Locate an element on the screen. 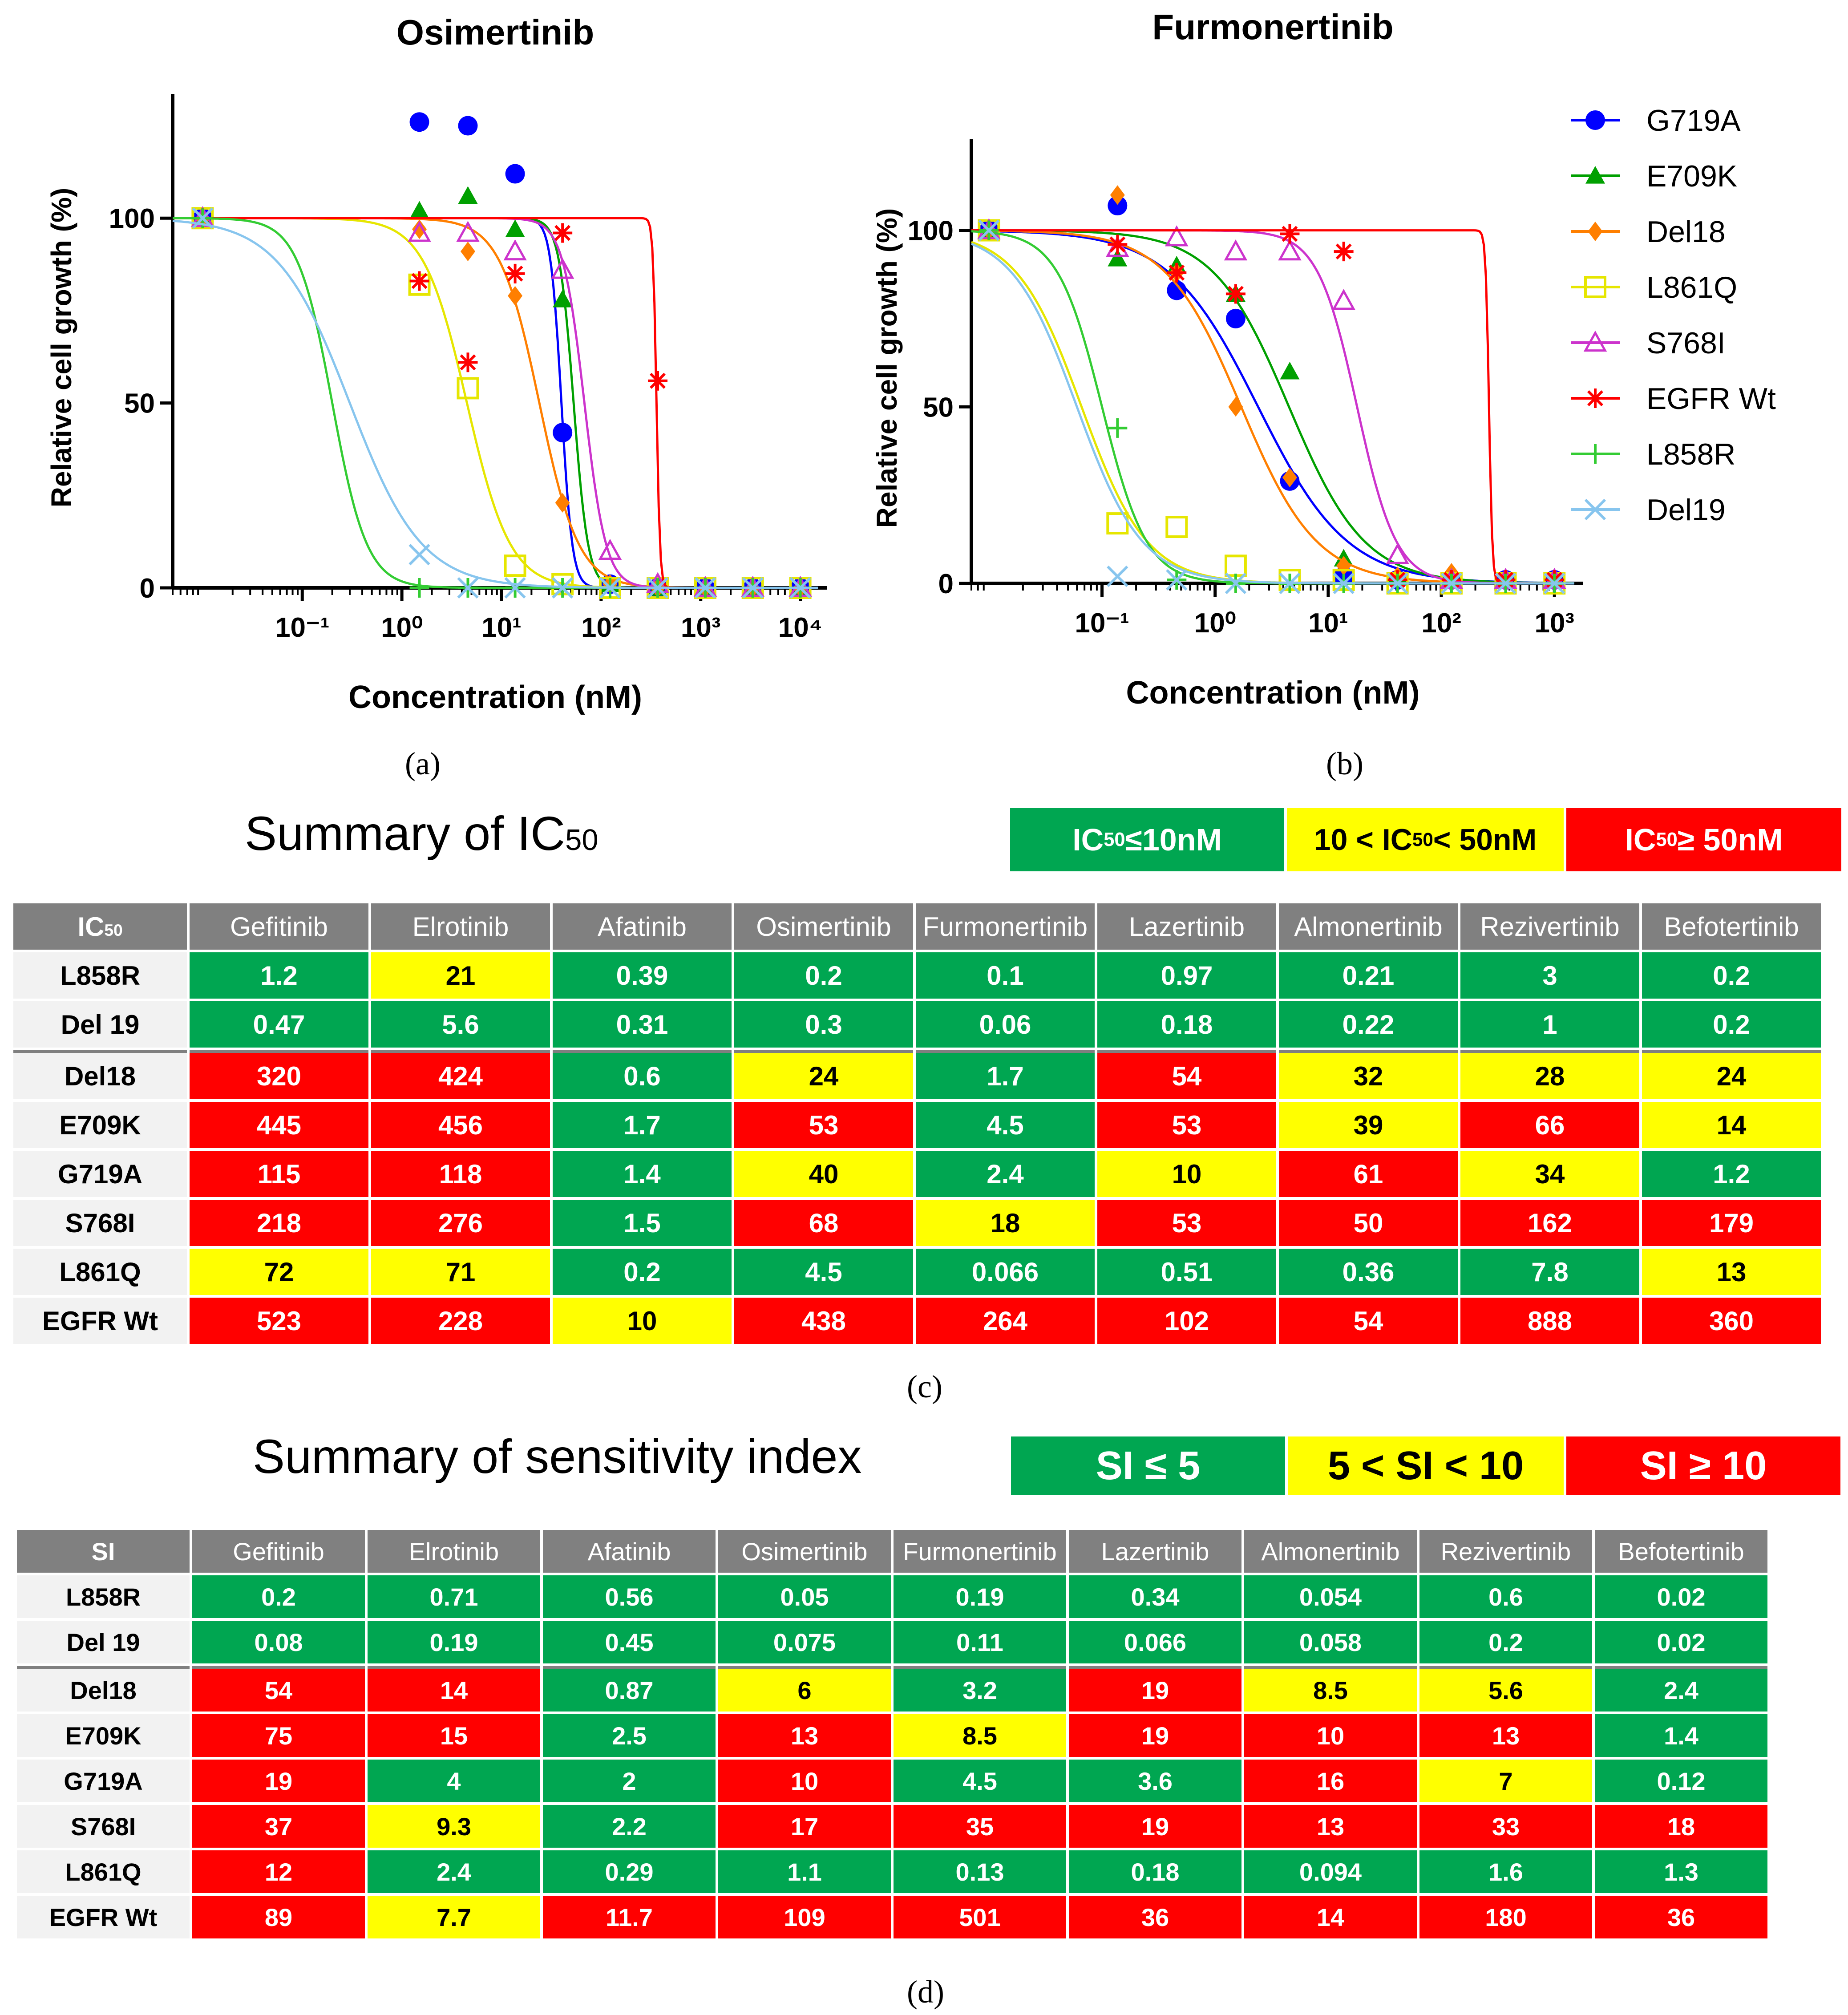 This screenshot has height=2015, width=1848. si-cell: 17 is located at coordinates (804, 1827).